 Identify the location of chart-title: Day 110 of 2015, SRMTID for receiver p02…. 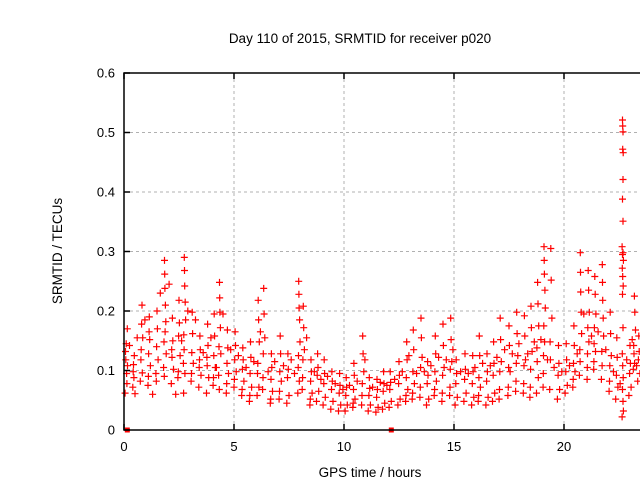
(360, 38).